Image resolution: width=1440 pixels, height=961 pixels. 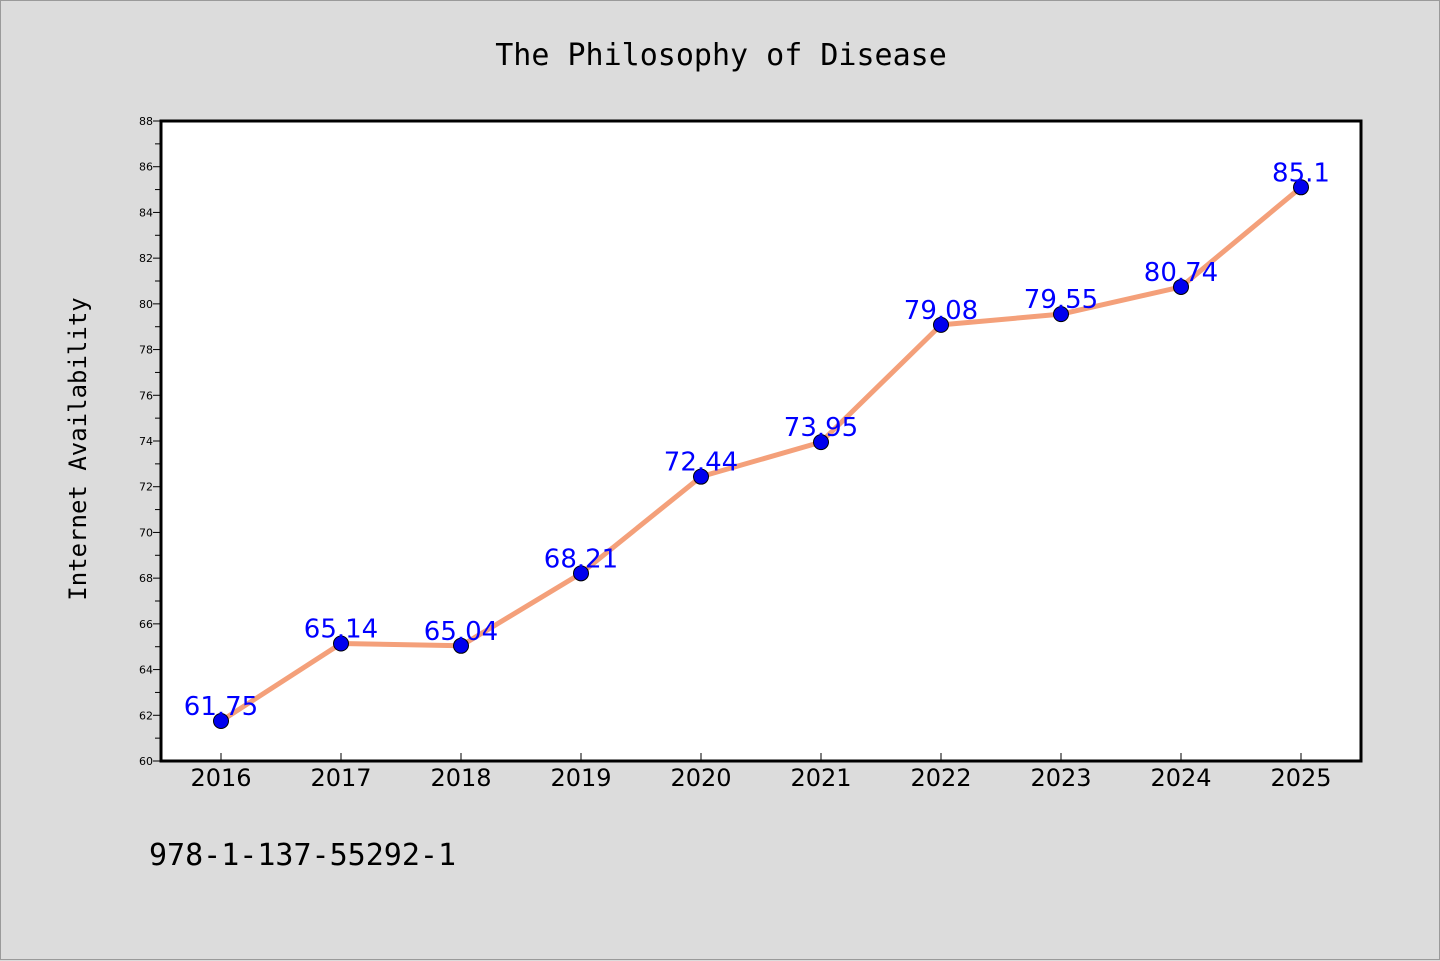 What do you see at coordinates (146, 258) in the screenshot?
I see `y-tick-label: 82` at bounding box center [146, 258].